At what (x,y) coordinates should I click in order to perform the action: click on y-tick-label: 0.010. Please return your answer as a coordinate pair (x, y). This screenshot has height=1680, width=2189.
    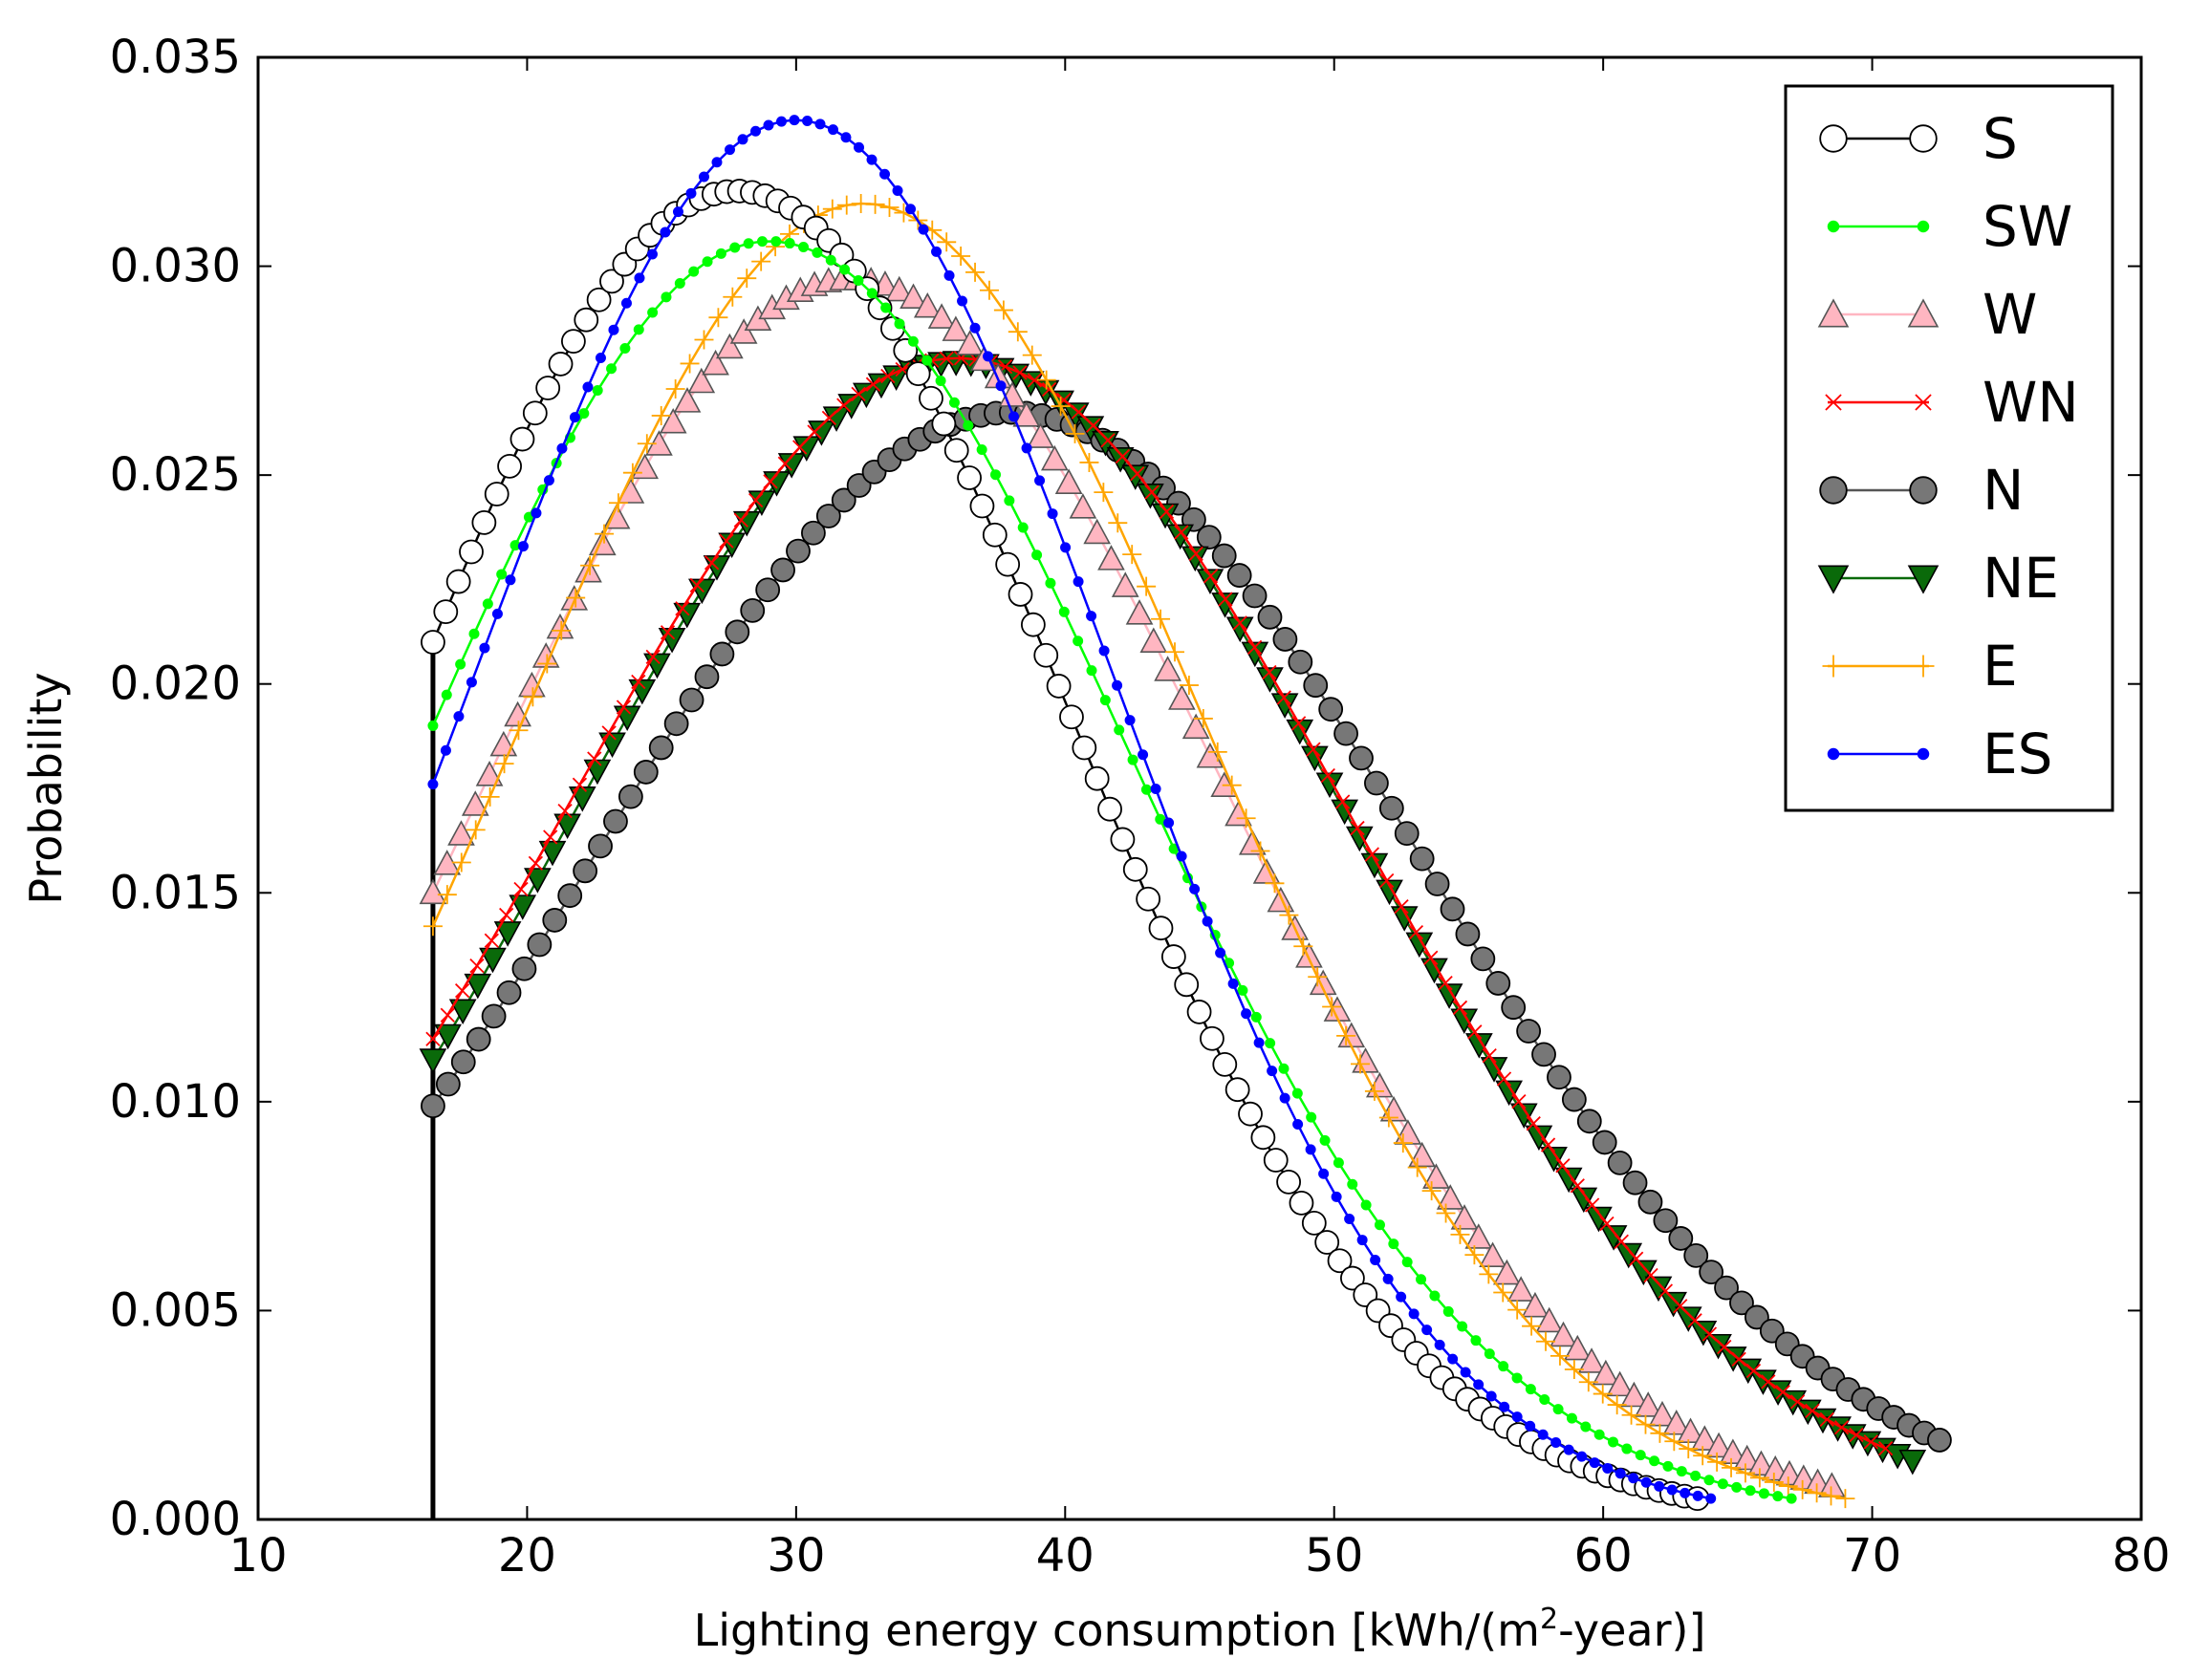
    Looking at the image, I should click on (175, 1102).